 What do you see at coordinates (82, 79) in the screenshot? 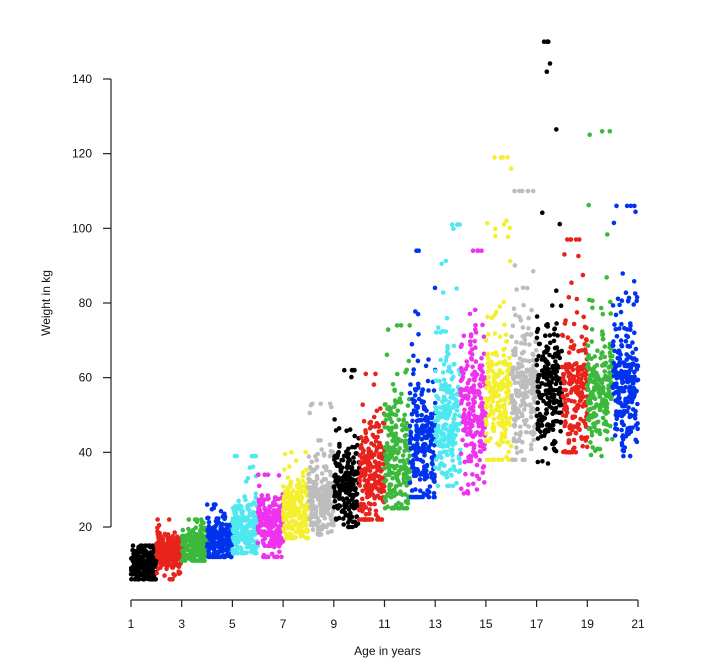
I see `y-tick-label: 140` at bounding box center [82, 79].